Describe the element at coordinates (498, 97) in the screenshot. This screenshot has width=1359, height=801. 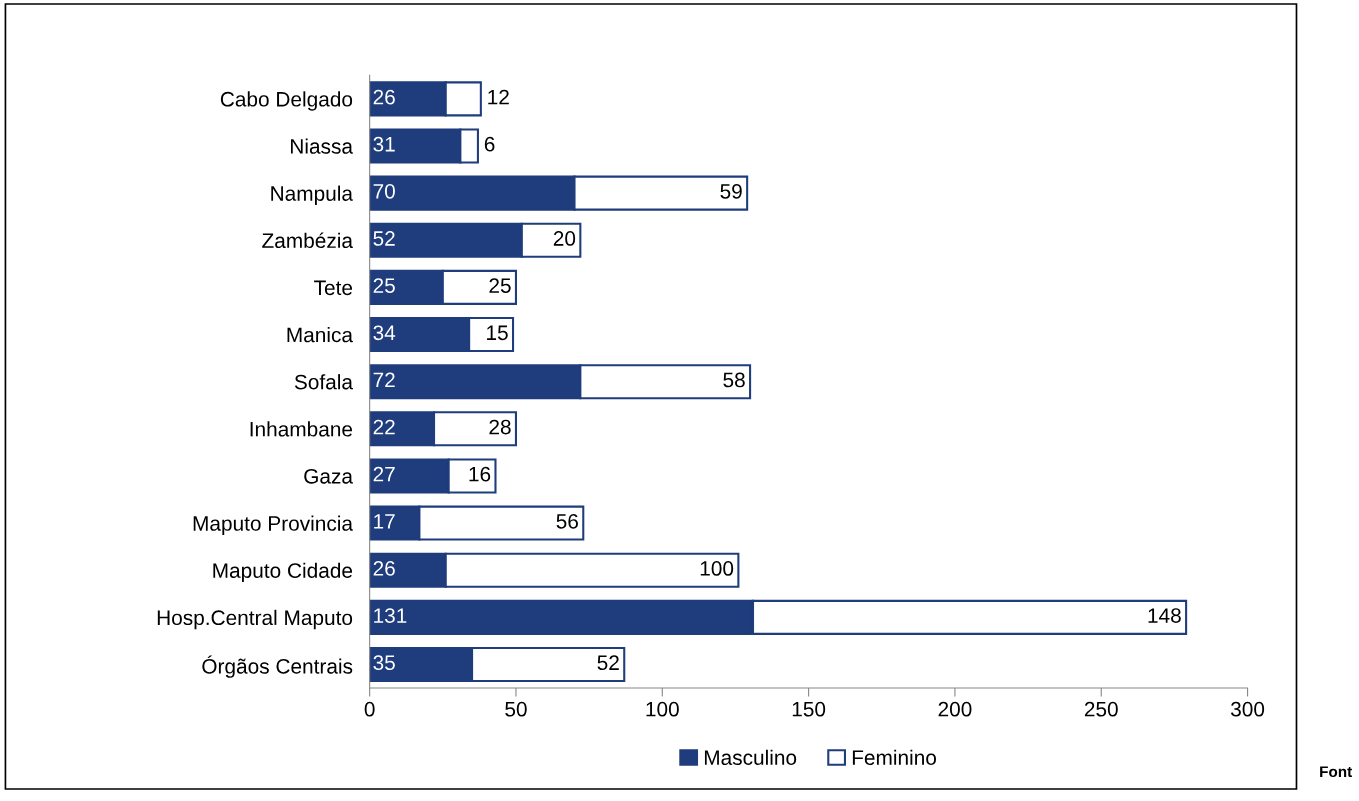
I see `data-label: 12` at that location.